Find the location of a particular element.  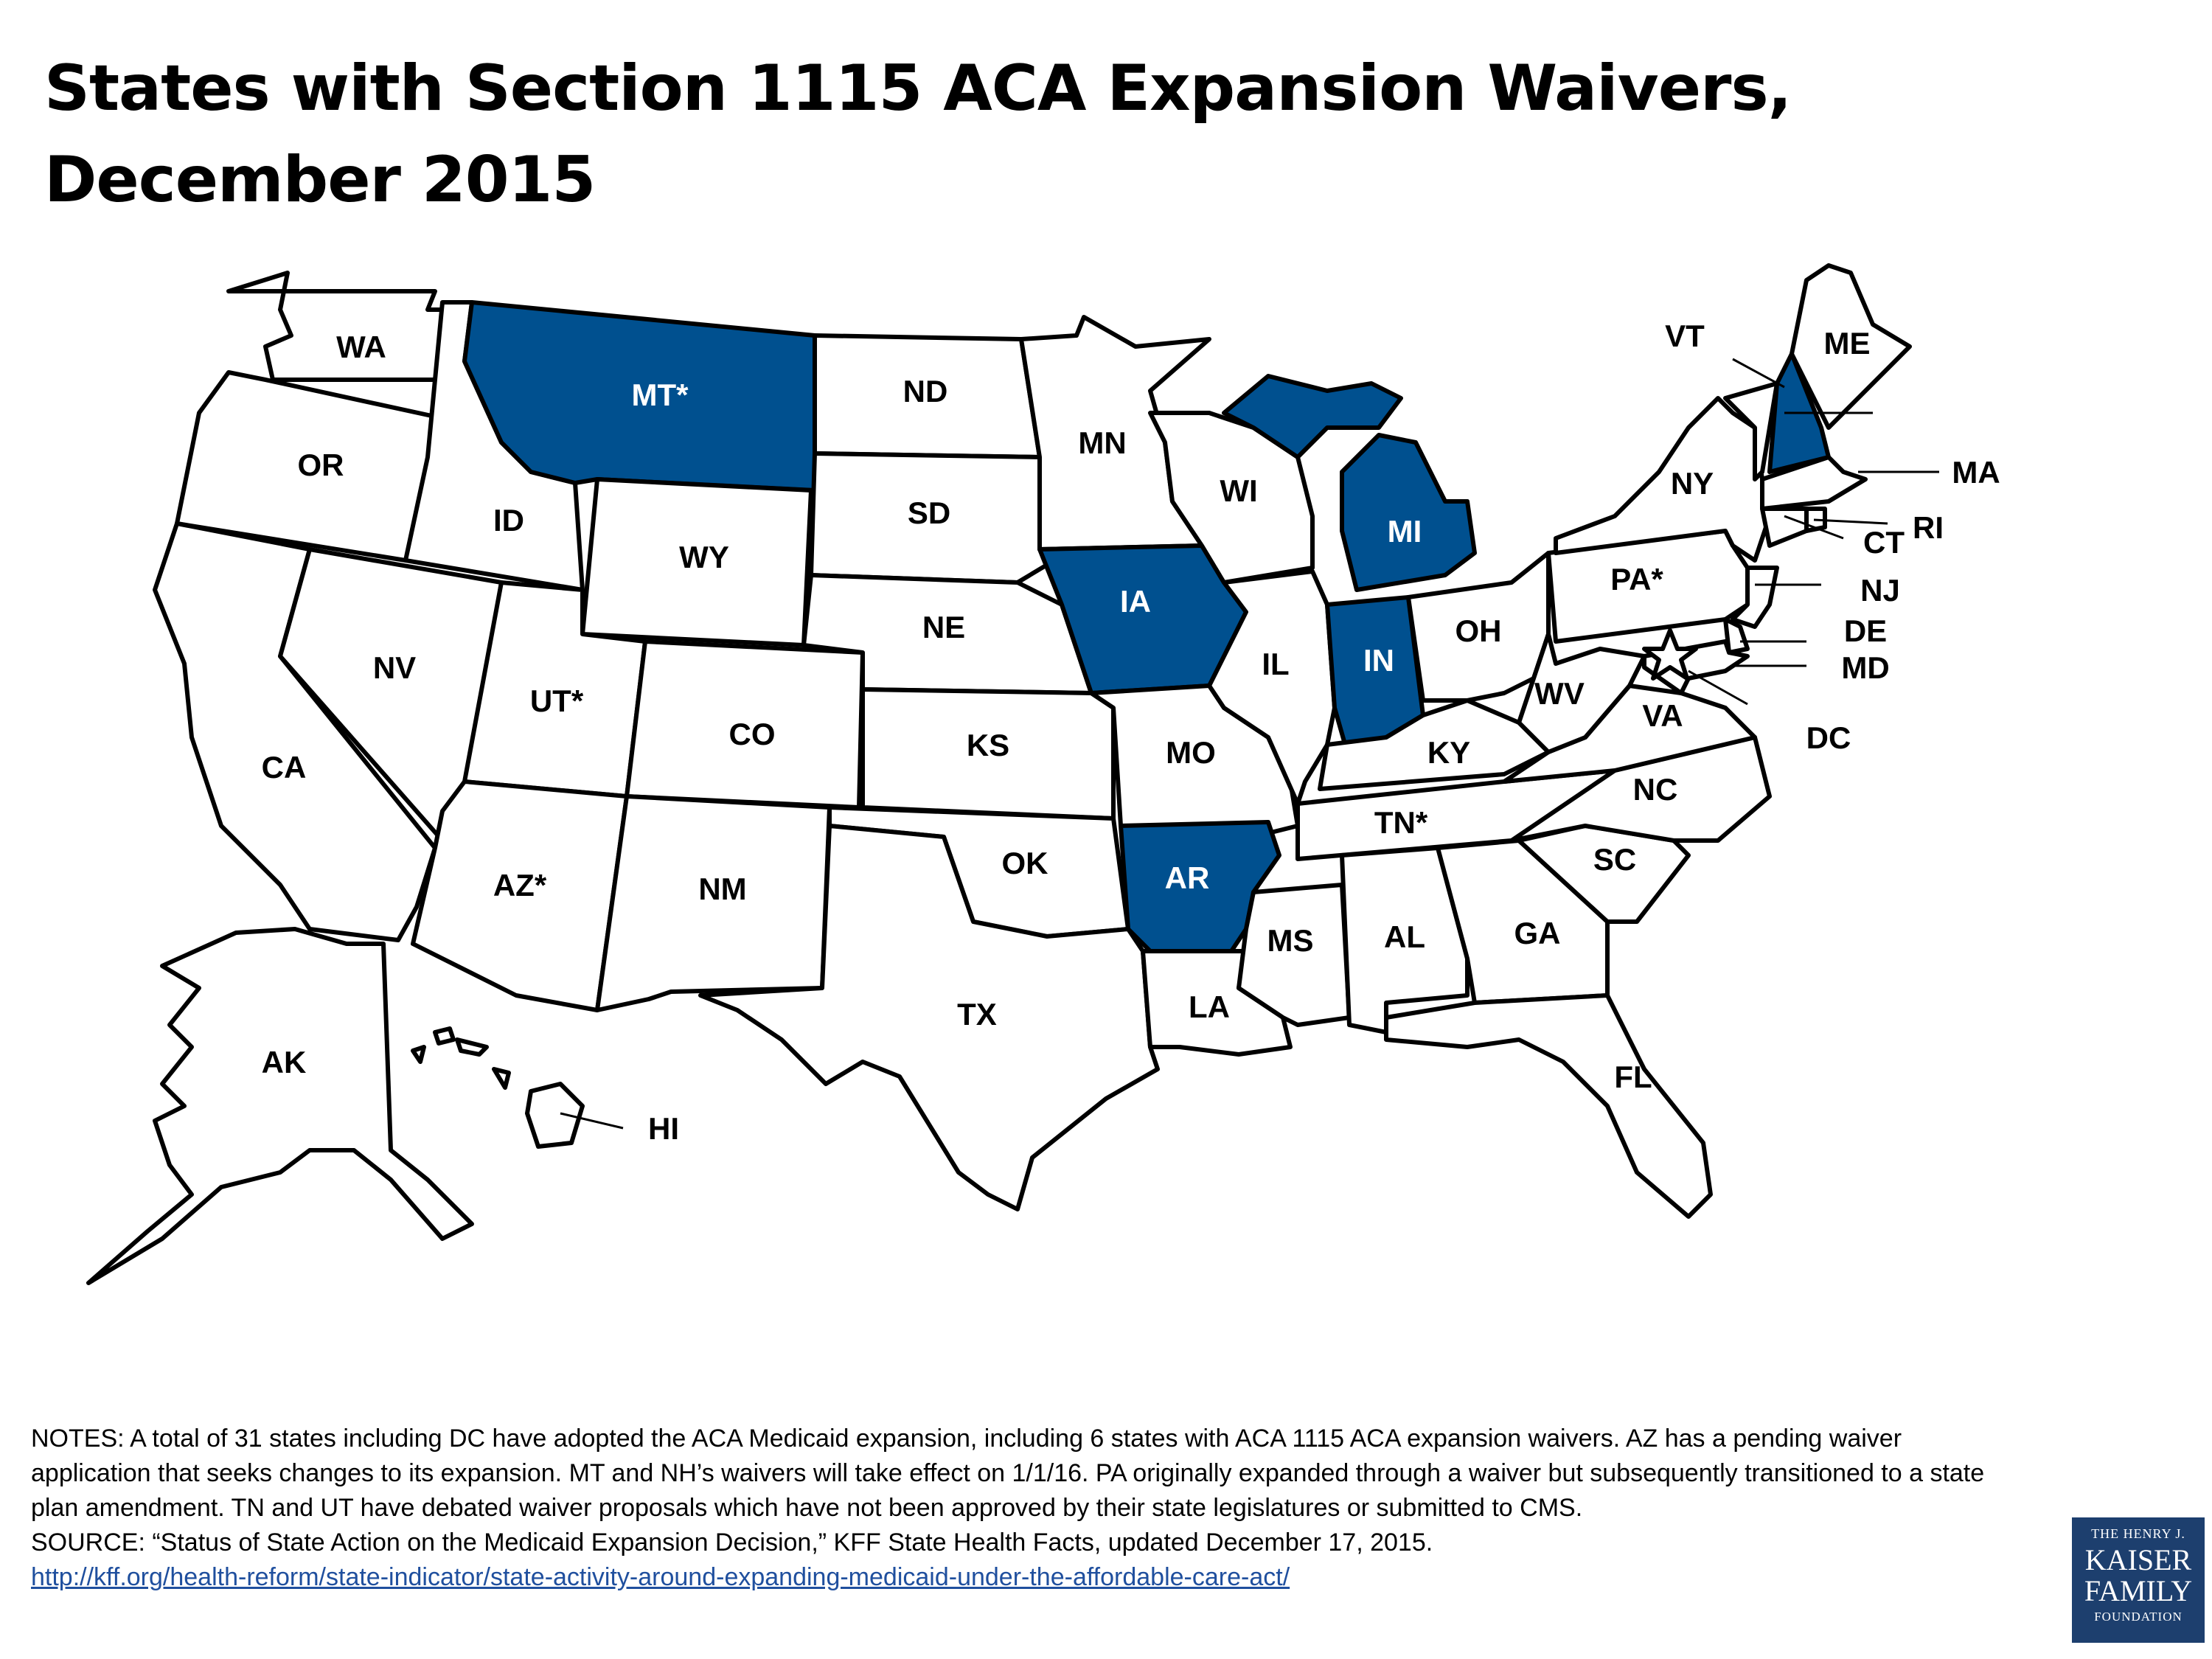

label-AR: AR is located at coordinates (1187, 877).